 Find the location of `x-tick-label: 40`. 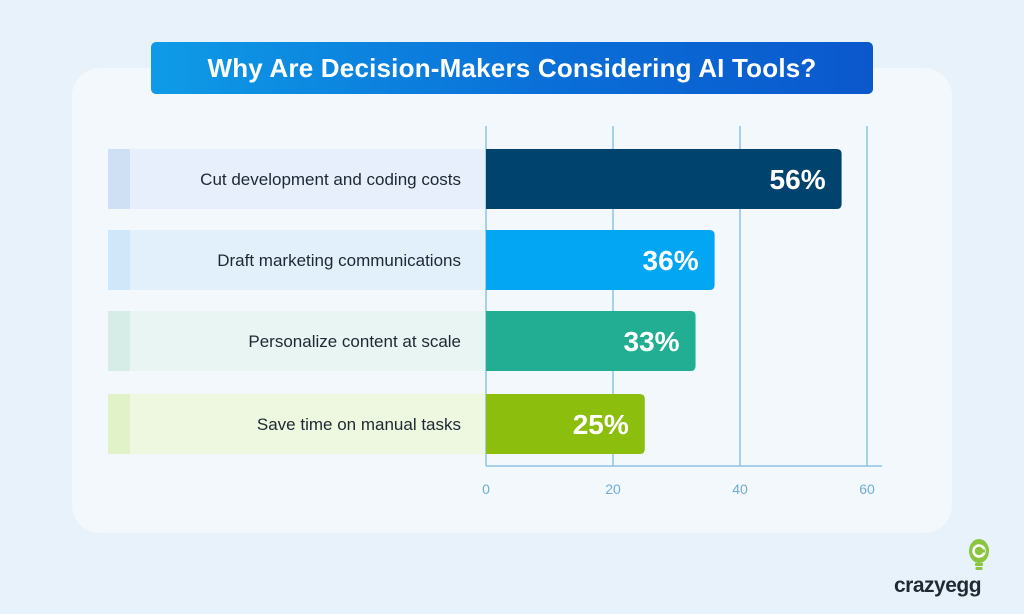

x-tick-label: 40 is located at coordinates (740, 489).